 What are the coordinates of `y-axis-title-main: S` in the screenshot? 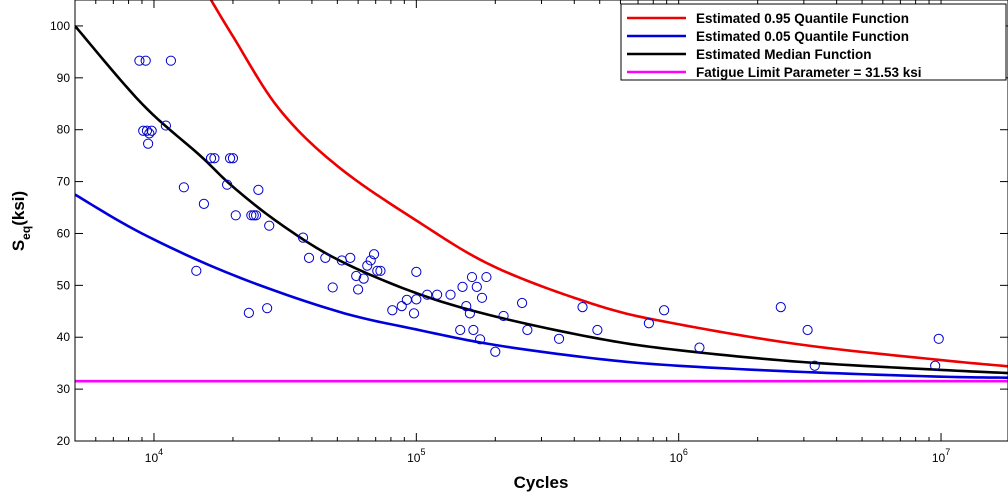 It's located at (18, 245).